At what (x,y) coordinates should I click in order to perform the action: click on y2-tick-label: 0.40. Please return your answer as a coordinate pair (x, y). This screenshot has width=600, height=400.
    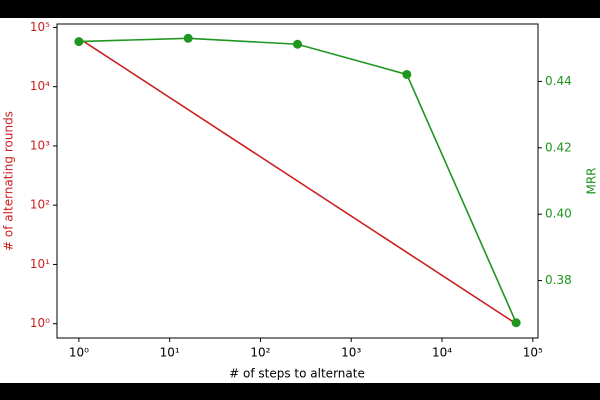
    Looking at the image, I should click on (558, 214).